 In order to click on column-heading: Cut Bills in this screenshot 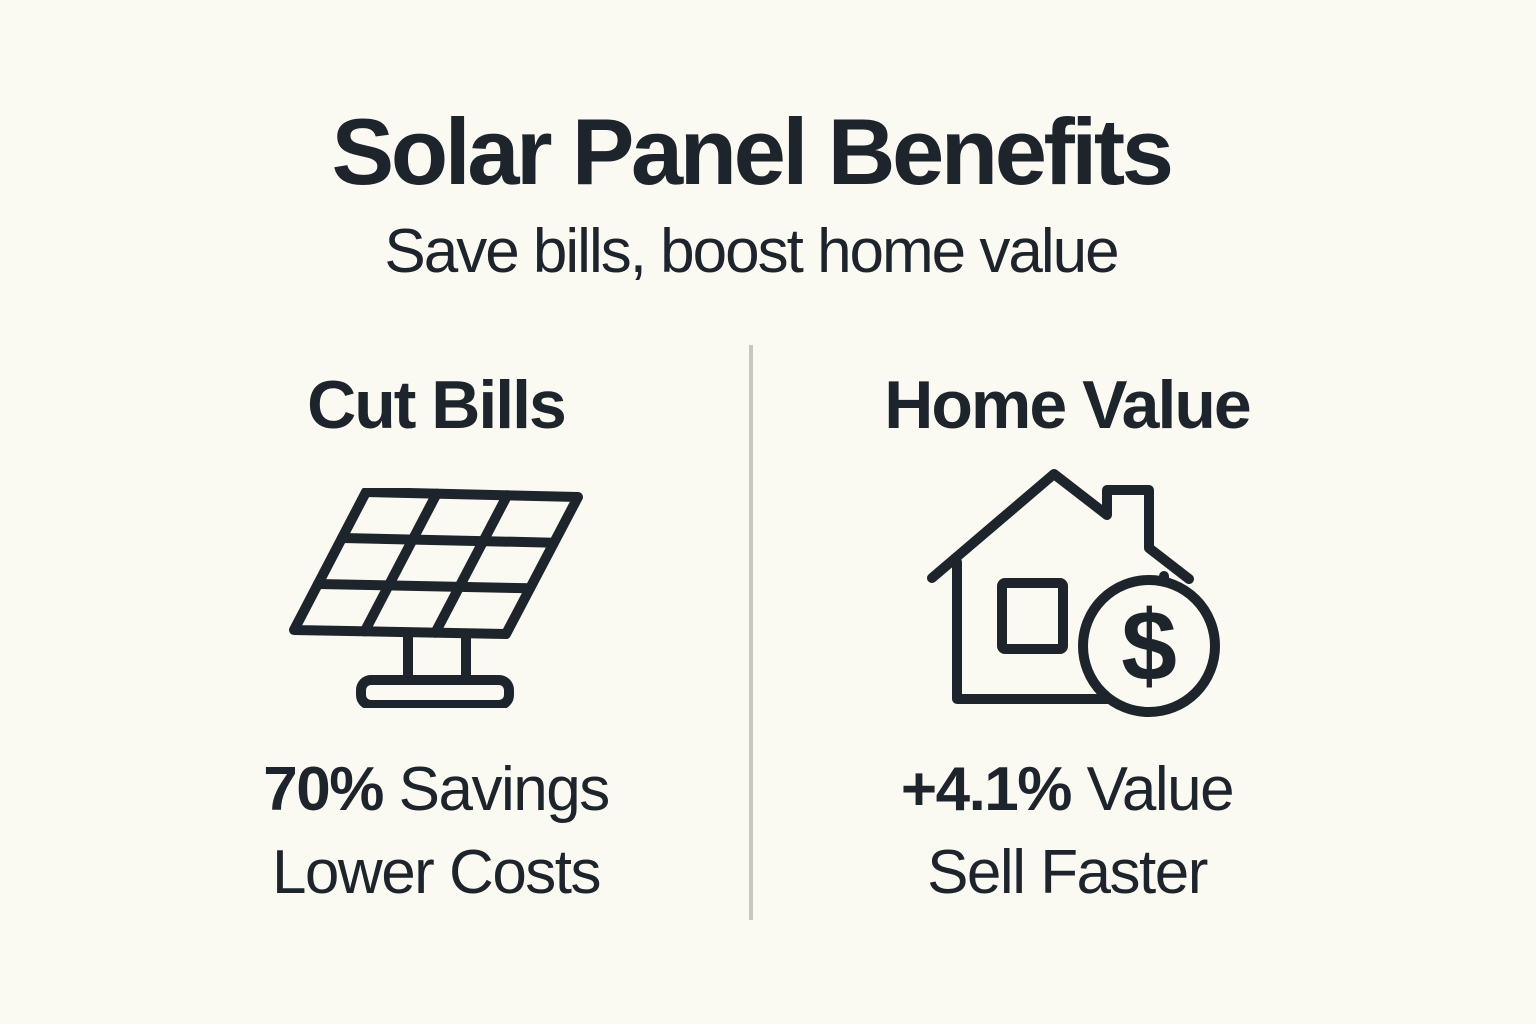, I will do `click(437, 405)`.